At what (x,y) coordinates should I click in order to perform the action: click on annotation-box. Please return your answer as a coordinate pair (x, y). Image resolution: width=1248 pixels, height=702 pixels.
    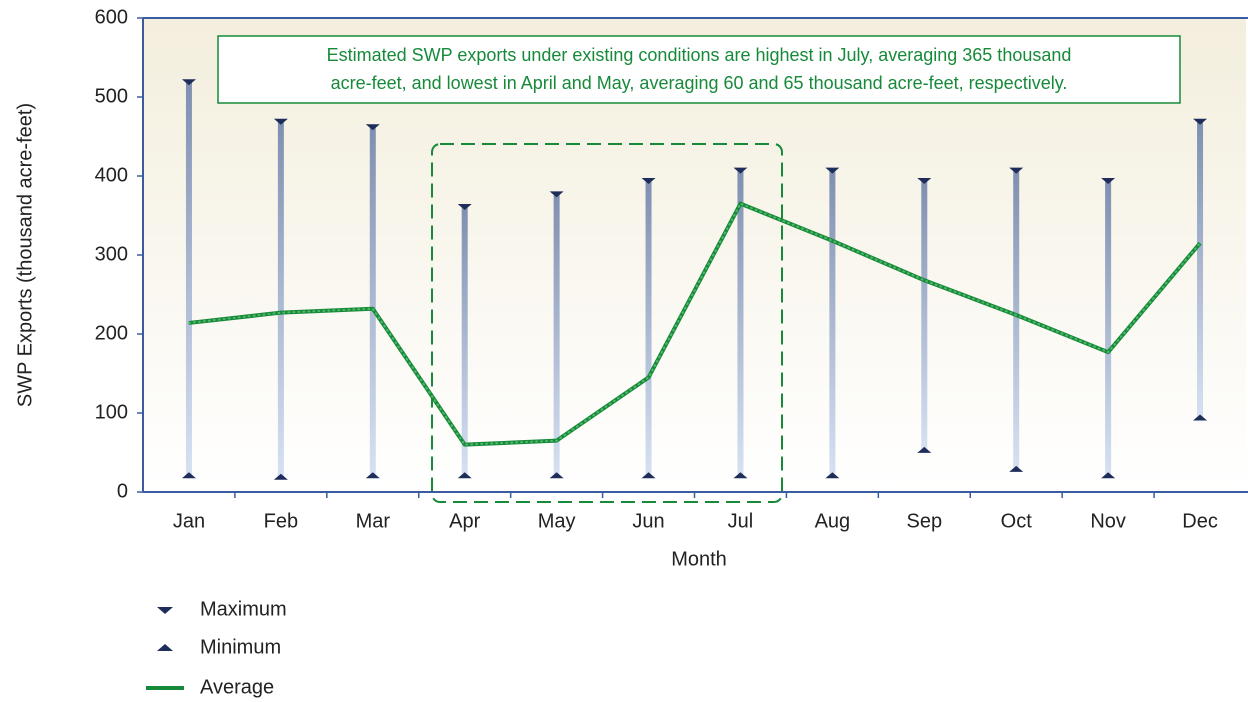
    Looking at the image, I should click on (699, 69).